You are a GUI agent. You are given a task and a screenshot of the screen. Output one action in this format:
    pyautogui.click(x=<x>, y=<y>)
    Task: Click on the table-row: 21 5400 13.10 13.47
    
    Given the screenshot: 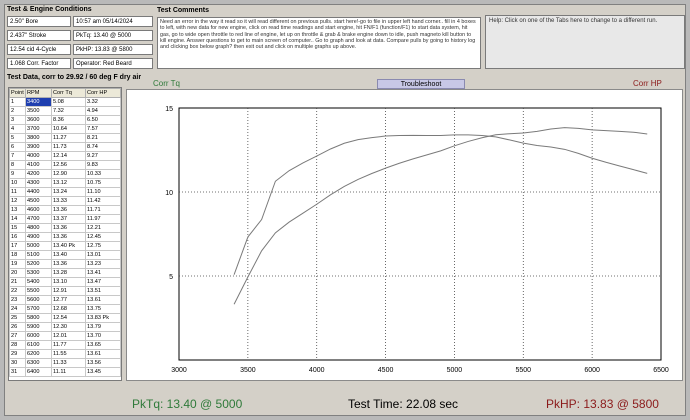 What is the action you would take?
    pyautogui.click(x=65, y=282)
    